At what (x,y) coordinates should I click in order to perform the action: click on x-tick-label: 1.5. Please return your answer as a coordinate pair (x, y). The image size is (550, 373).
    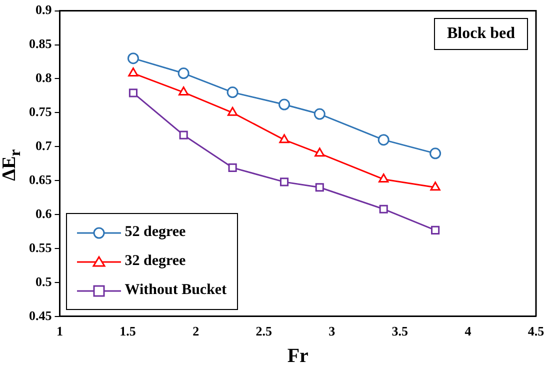
    Looking at the image, I should click on (128, 331).